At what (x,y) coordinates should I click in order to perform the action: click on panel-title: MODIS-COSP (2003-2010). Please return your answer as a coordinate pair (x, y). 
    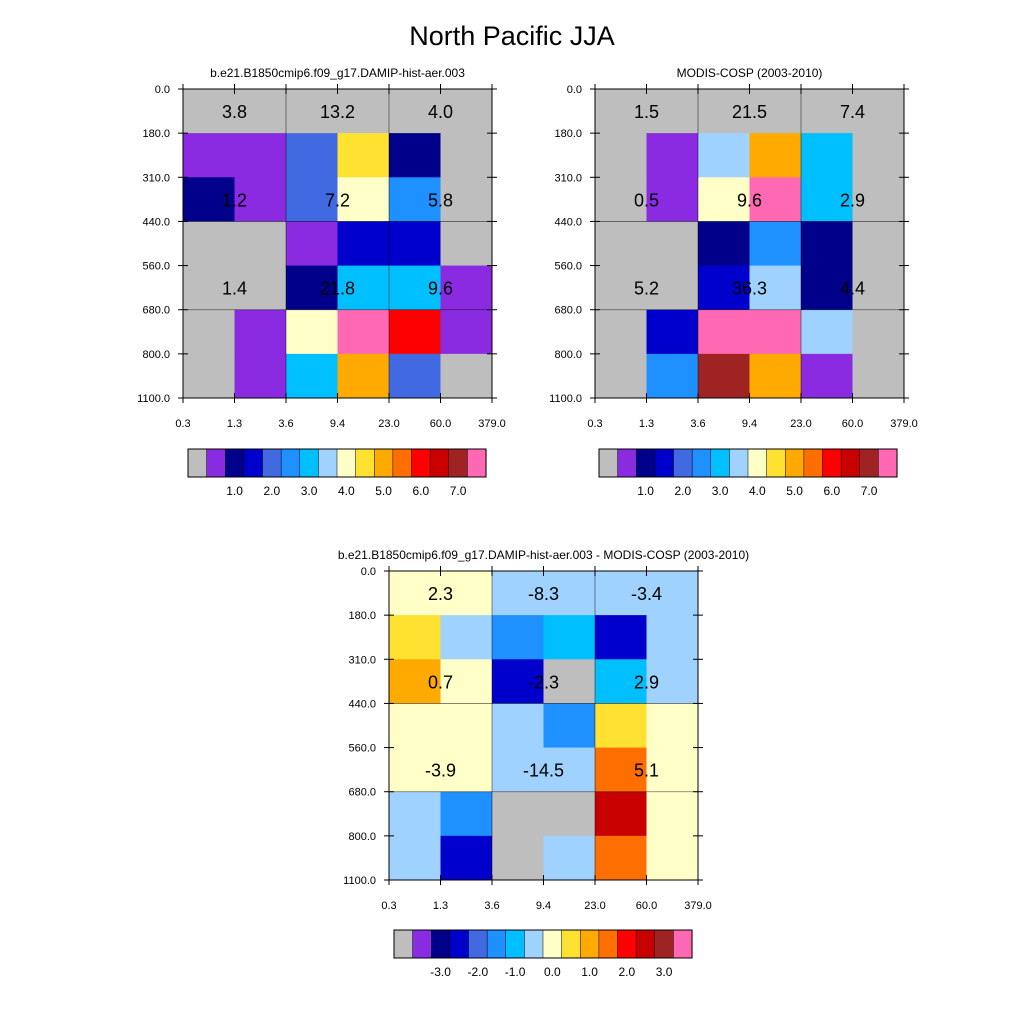
    Looking at the image, I should click on (750, 73).